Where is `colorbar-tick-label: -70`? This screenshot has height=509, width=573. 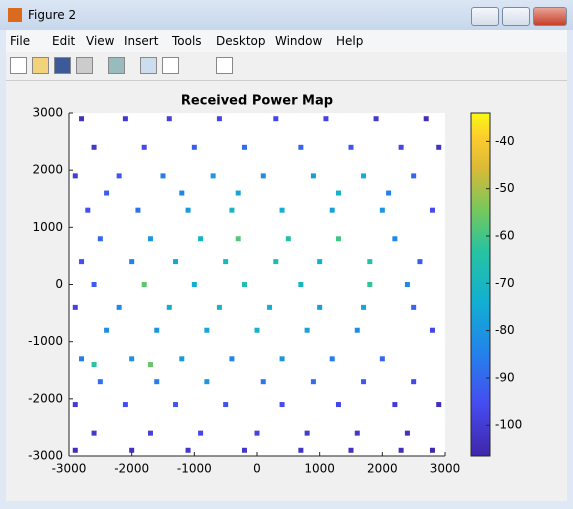 colorbar-tick-label: -70 is located at coordinates (505, 283).